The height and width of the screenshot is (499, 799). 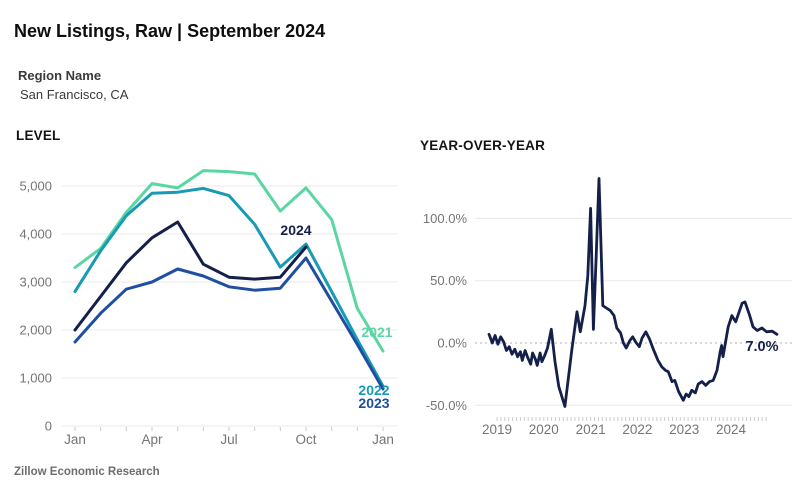 I want to click on y-tick-label: 3,000, so click(x=35, y=282).